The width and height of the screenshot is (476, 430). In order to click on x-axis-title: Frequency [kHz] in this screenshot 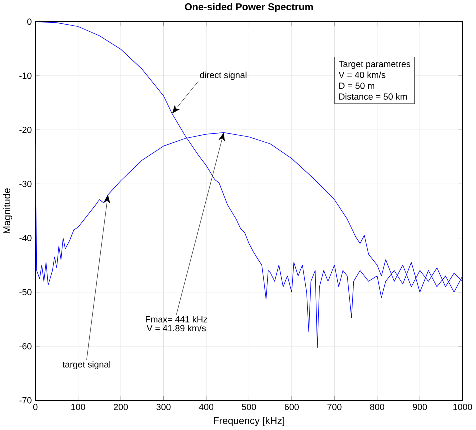, I will do `click(249, 422)`.